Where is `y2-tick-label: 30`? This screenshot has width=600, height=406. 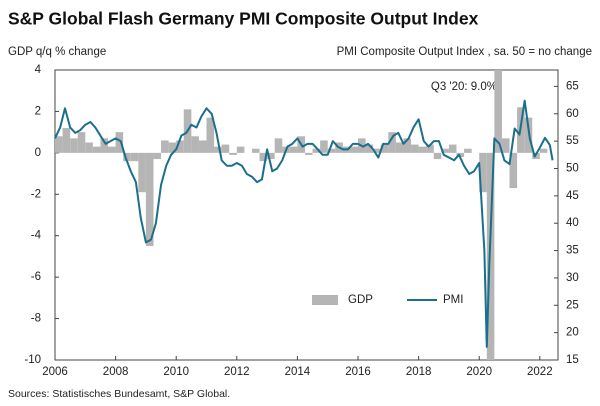 y2-tick-label: 30 is located at coordinates (572, 278).